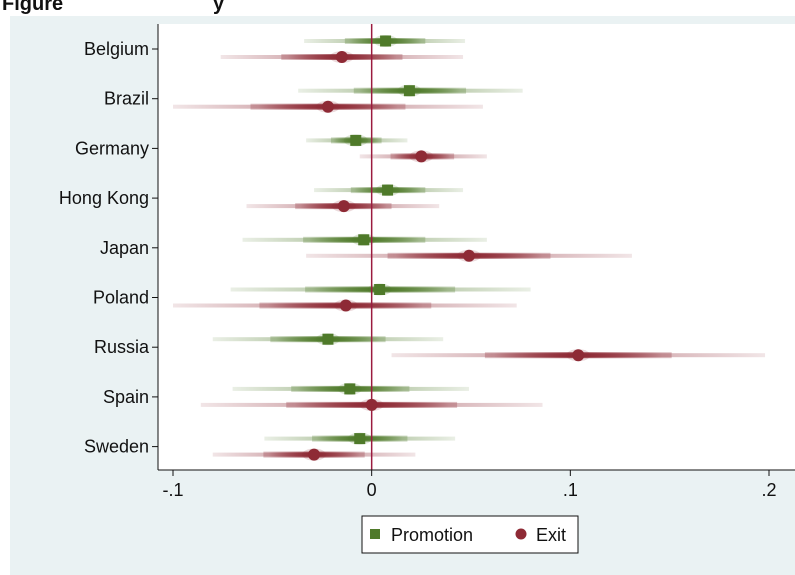  What do you see at coordinates (375, 534) in the screenshot?
I see `legend-key-promotion` at bounding box center [375, 534].